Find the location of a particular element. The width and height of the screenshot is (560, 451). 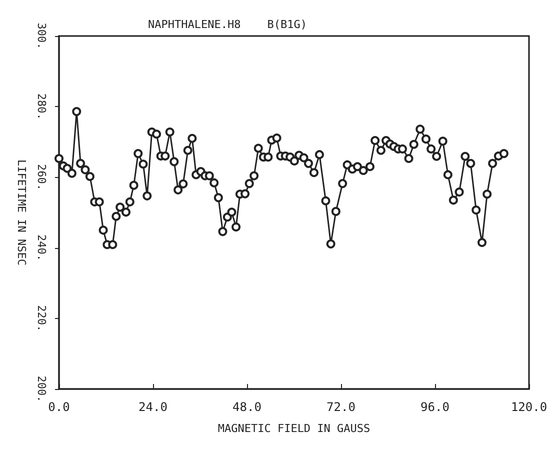

y-tick-label: 300. is located at coordinates (41, 36).